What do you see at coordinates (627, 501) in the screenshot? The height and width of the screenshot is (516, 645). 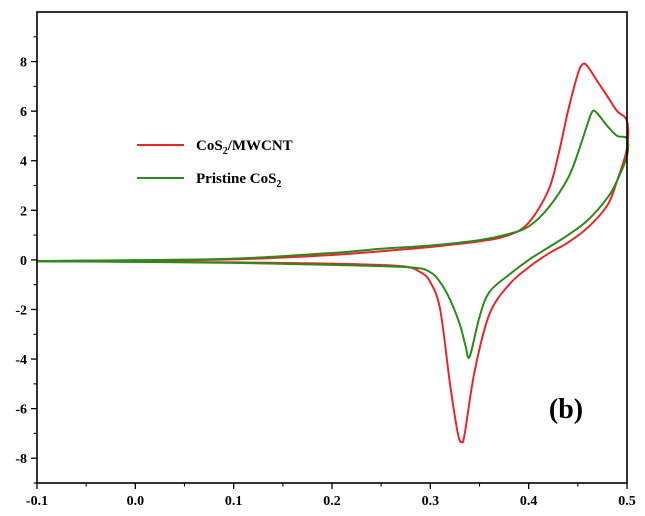 I see `x-tick-label: 0.5` at bounding box center [627, 501].